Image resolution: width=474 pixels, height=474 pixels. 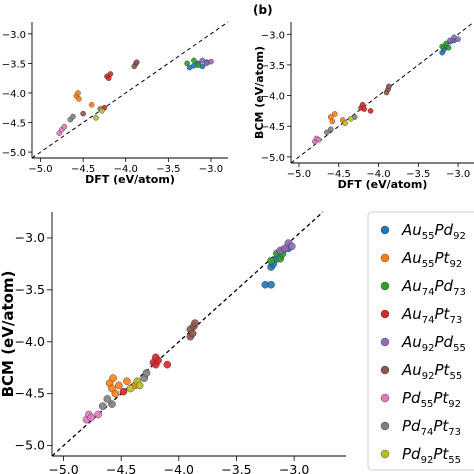 I want to click on reference-line, so click(x=130, y=90).